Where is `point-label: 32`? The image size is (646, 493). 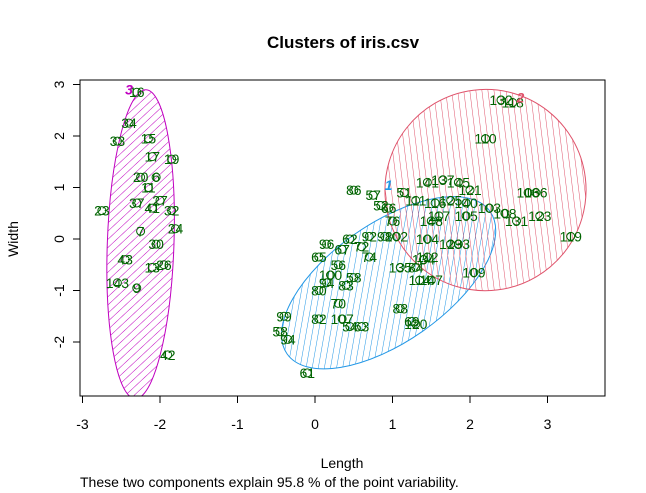 point-label: 32 is located at coordinates (172, 211).